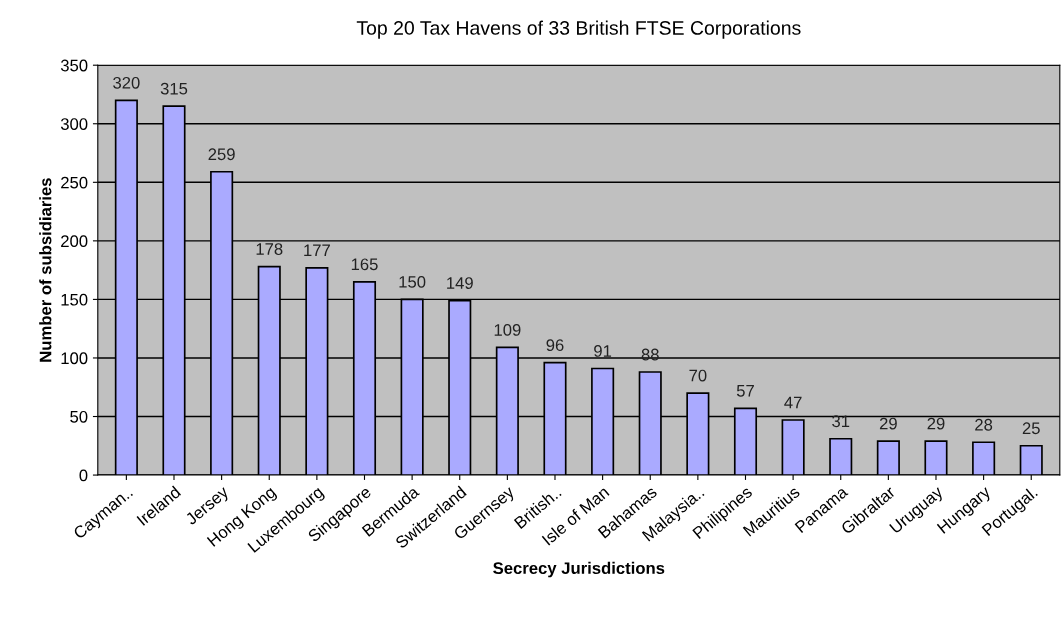 The width and height of the screenshot is (1063, 621). I want to click on y-axis-title: Number of subsidiaries, so click(45, 270).